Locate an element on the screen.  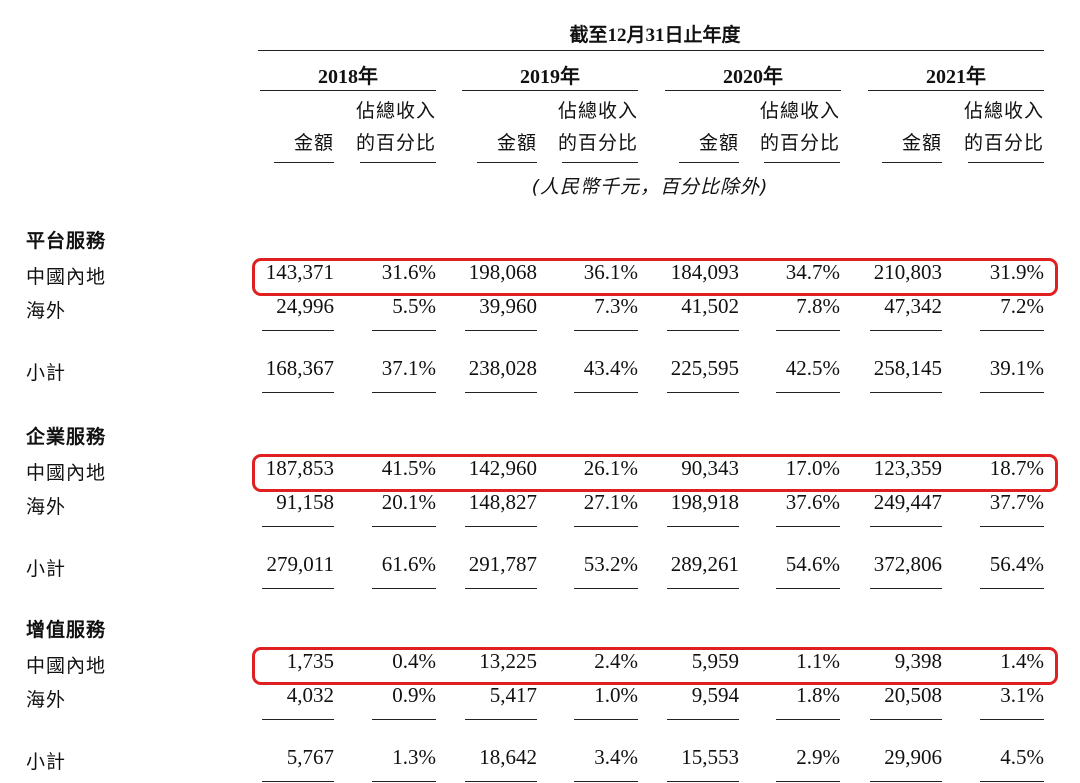
year-2018: 2018年 is located at coordinates (348, 77).